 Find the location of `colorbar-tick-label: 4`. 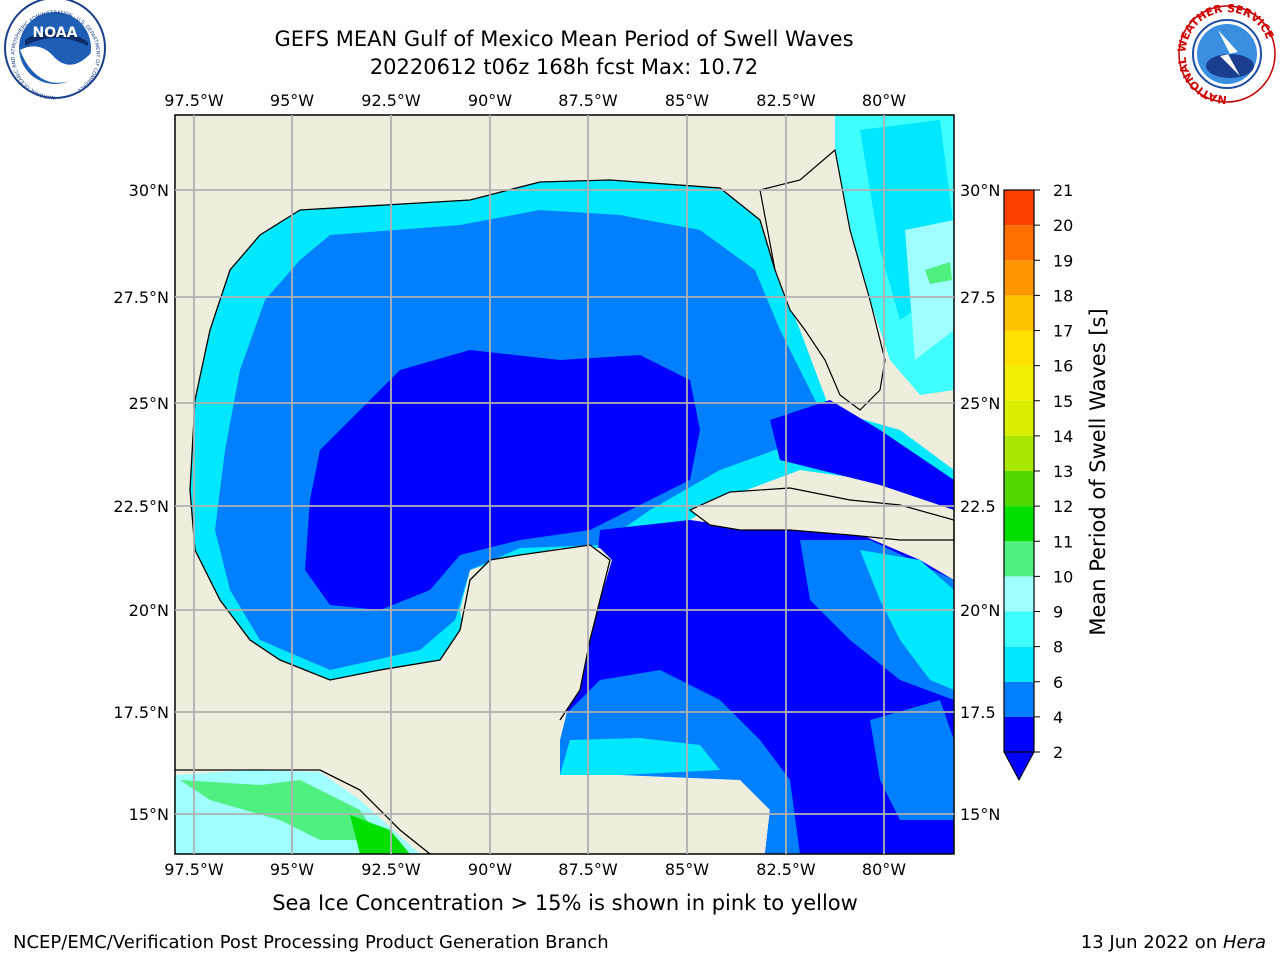

colorbar-tick-label: 4 is located at coordinates (1058, 717).